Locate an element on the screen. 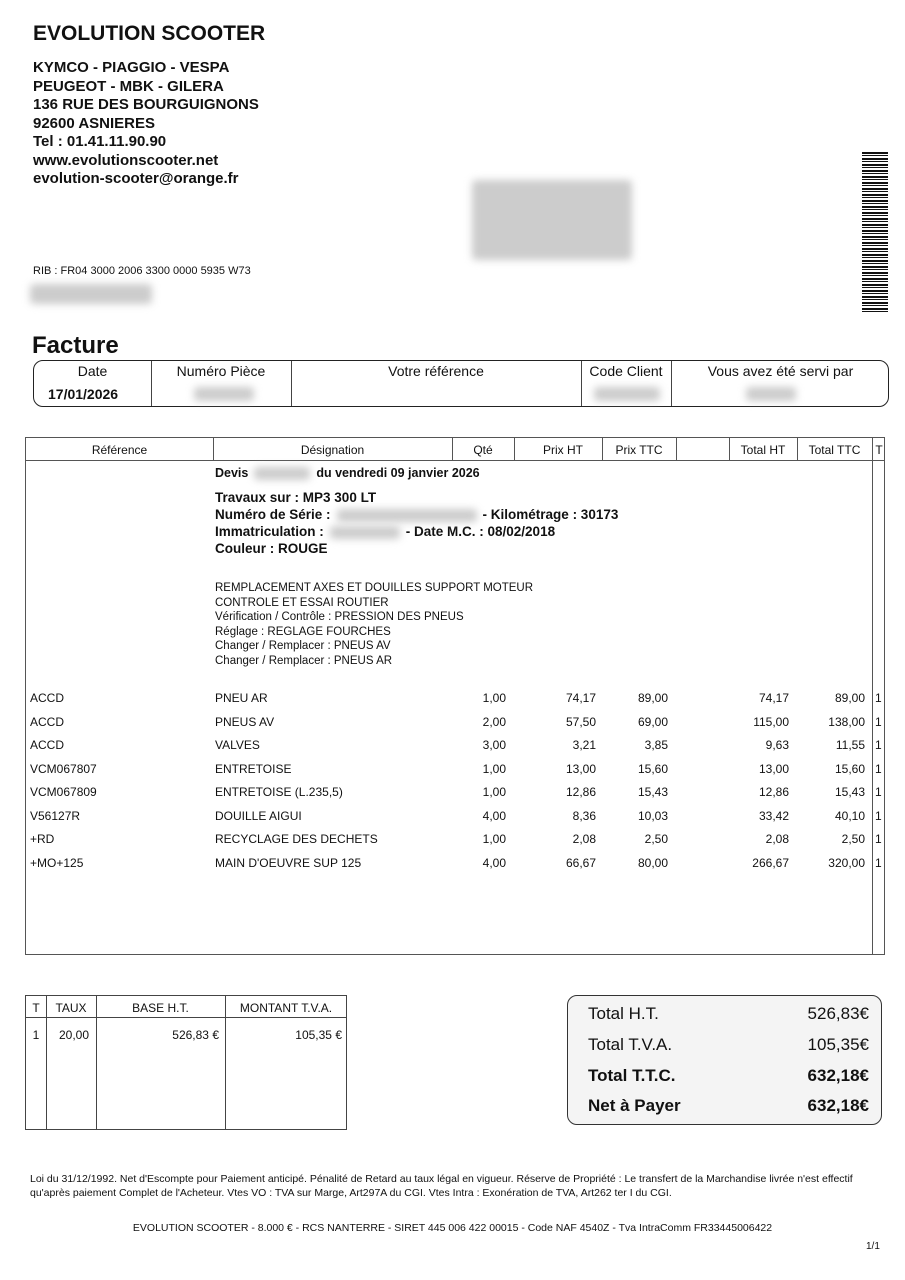 The height and width of the screenshot is (1280, 905). tax-base: 526,83 € is located at coordinates (195, 1035).